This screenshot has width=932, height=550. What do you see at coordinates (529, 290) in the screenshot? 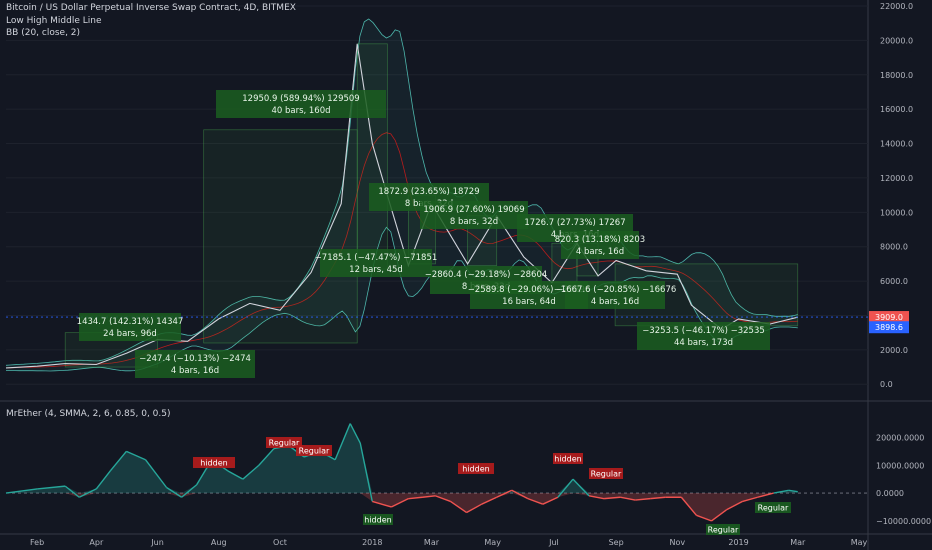
I see `measure-annotation-line1: −2589.8 (−29.06%) −25898` at bounding box center [529, 290].